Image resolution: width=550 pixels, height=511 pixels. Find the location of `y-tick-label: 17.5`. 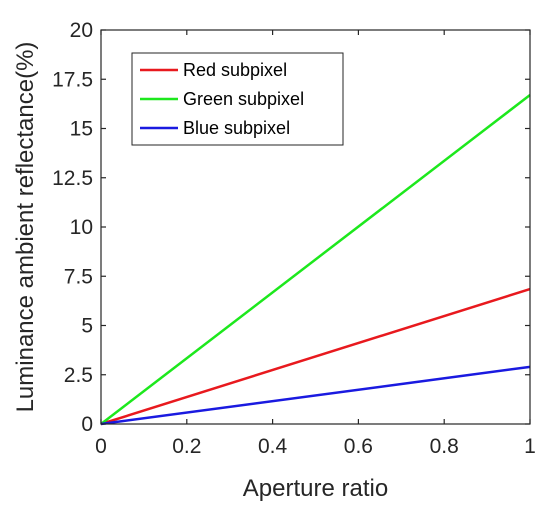

y-tick-label: 17.5 is located at coordinates (72, 79).